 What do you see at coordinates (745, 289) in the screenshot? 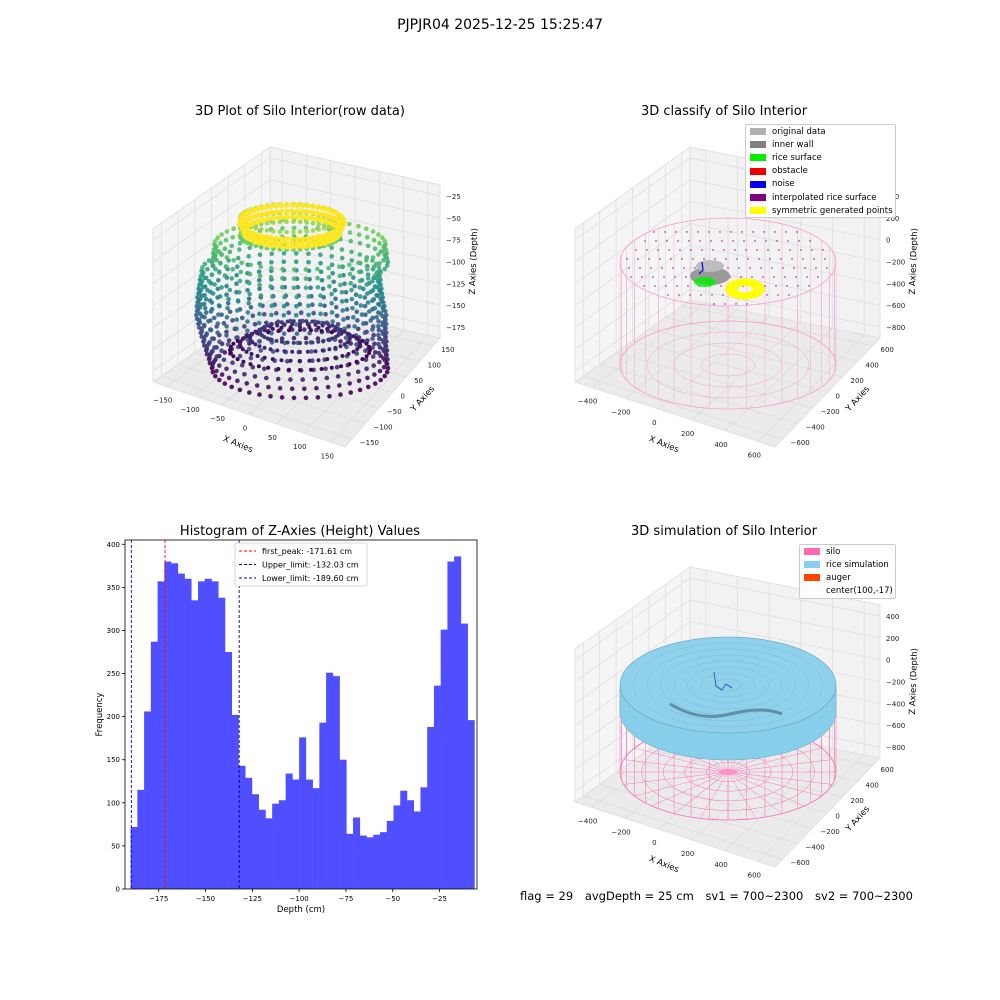
I see `classify-symmetric-points` at bounding box center [745, 289].